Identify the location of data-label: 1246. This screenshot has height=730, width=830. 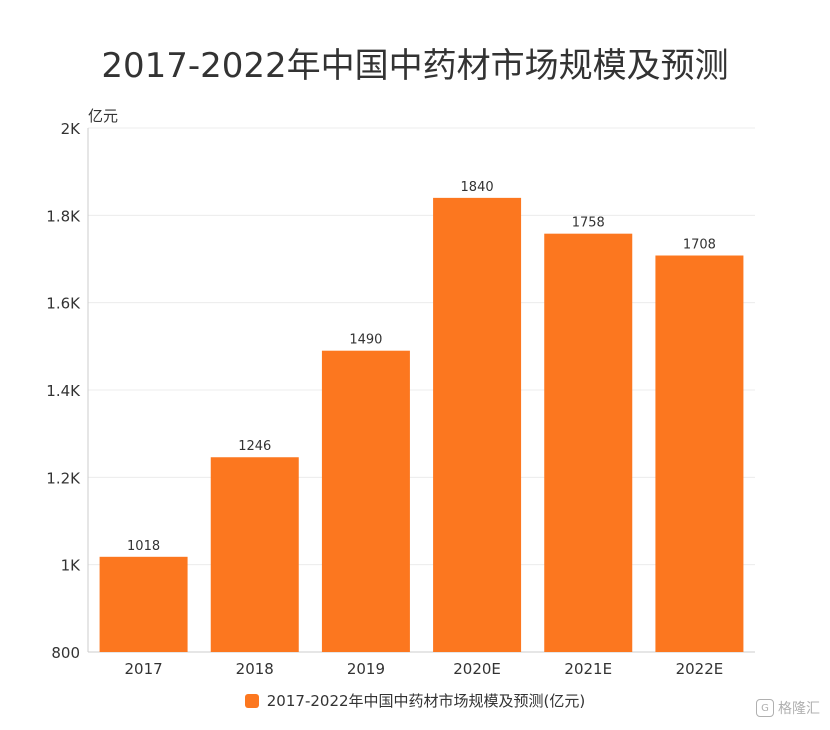
(254, 446).